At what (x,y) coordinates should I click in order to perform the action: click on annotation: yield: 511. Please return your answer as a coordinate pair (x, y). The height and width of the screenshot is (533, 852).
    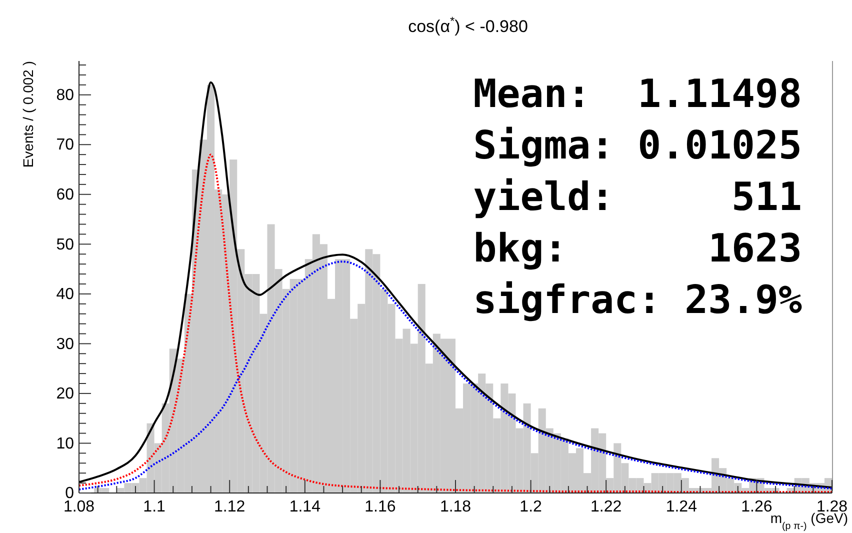
    Looking at the image, I should click on (637, 197).